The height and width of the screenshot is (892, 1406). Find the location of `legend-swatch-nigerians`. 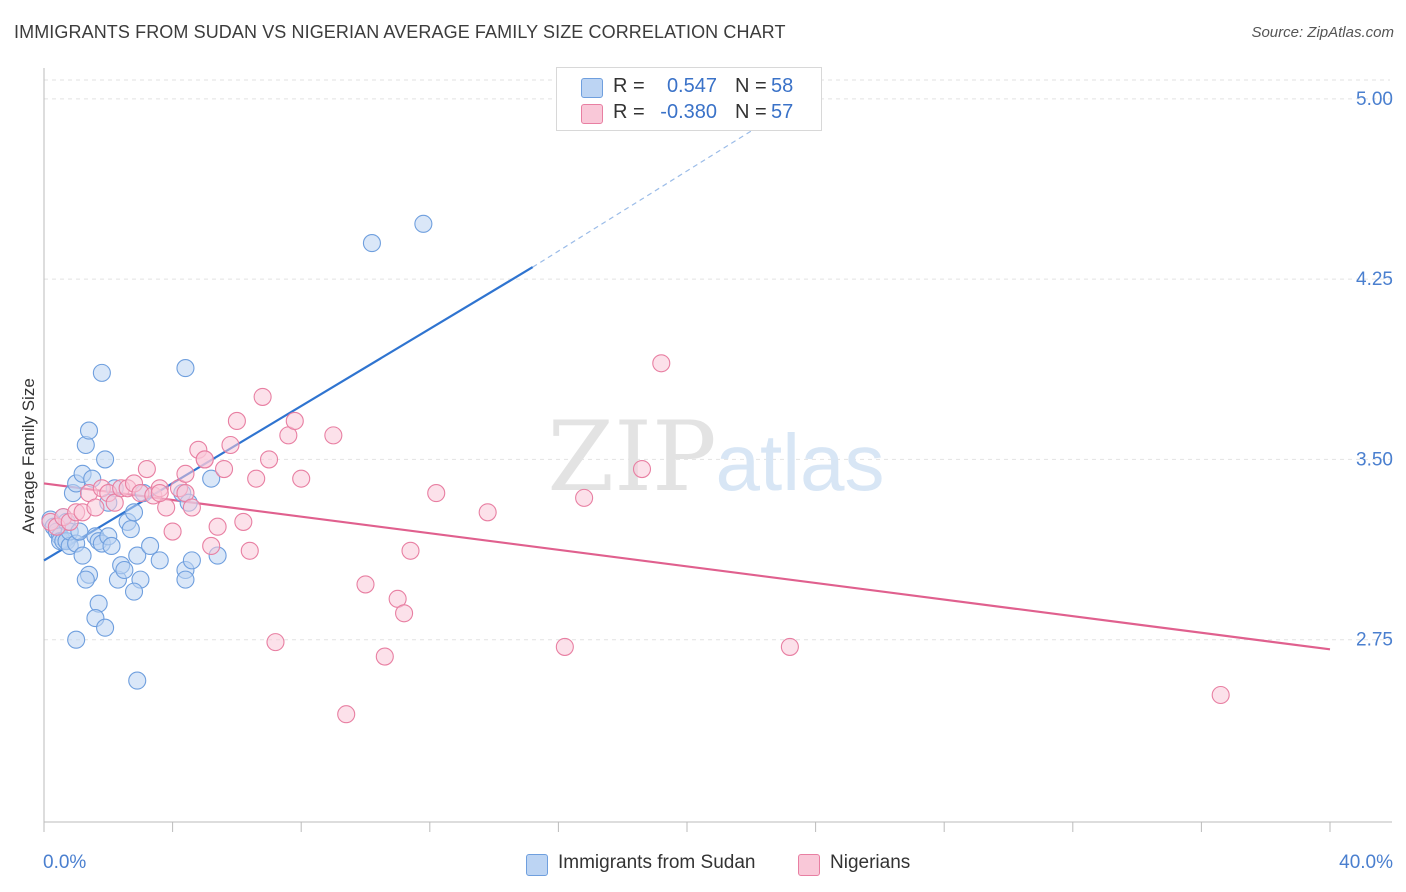

legend-swatch-nigerians is located at coordinates (592, 114).